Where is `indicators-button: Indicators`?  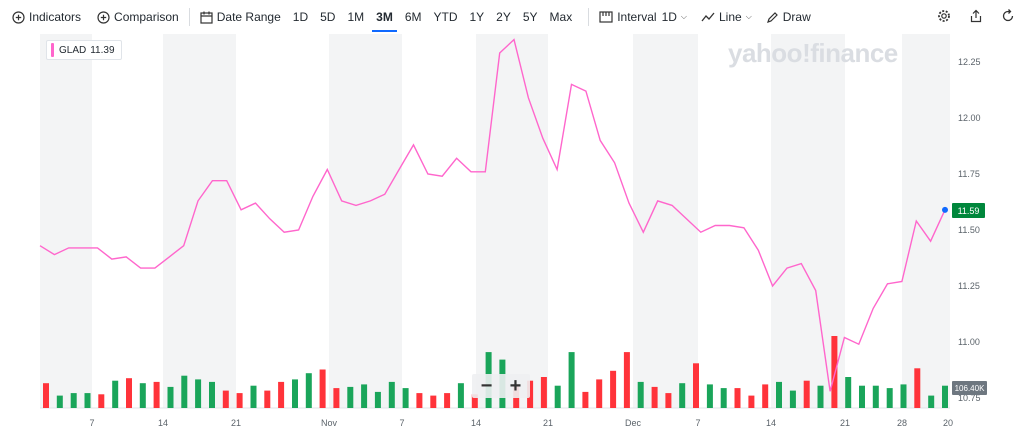 indicators-button: Indicators is located at coordinates (46, 17).